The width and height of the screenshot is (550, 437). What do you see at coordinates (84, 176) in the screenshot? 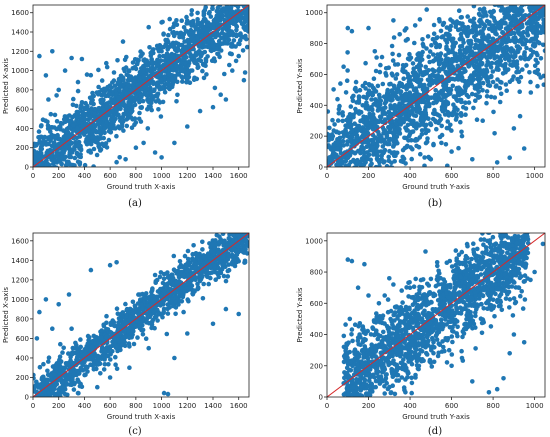
I see `x-tick-label: 400` at bounding box center [84, 176].